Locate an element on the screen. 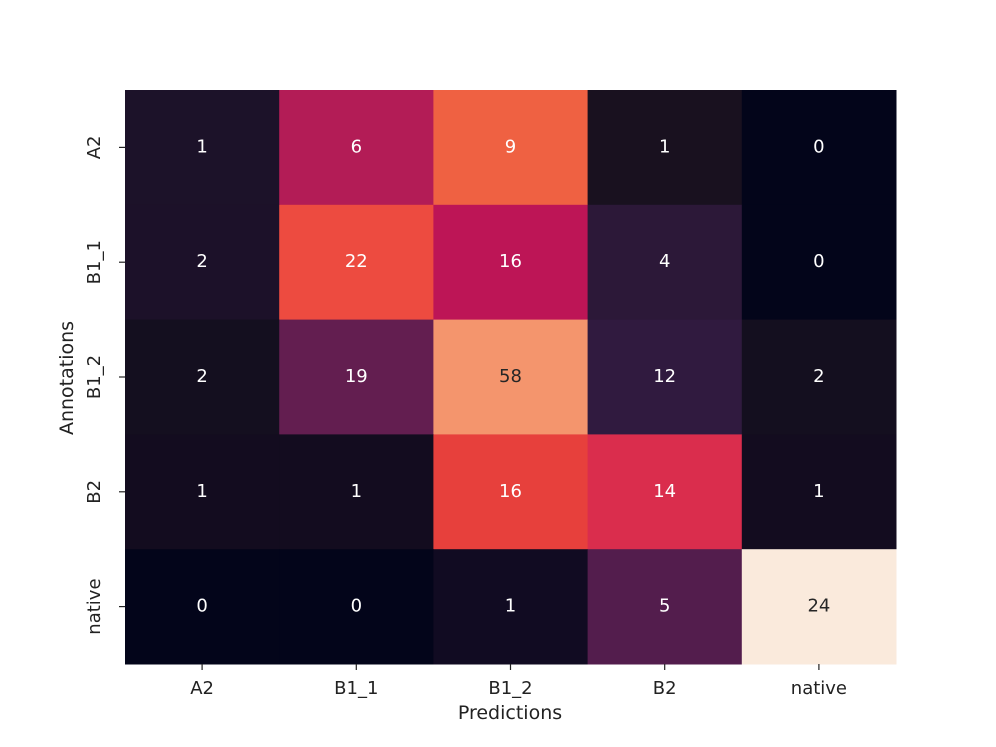  y-axis-ticks: A2 B1_1 B1_2 B2 native is located at coordinates (104, 385).